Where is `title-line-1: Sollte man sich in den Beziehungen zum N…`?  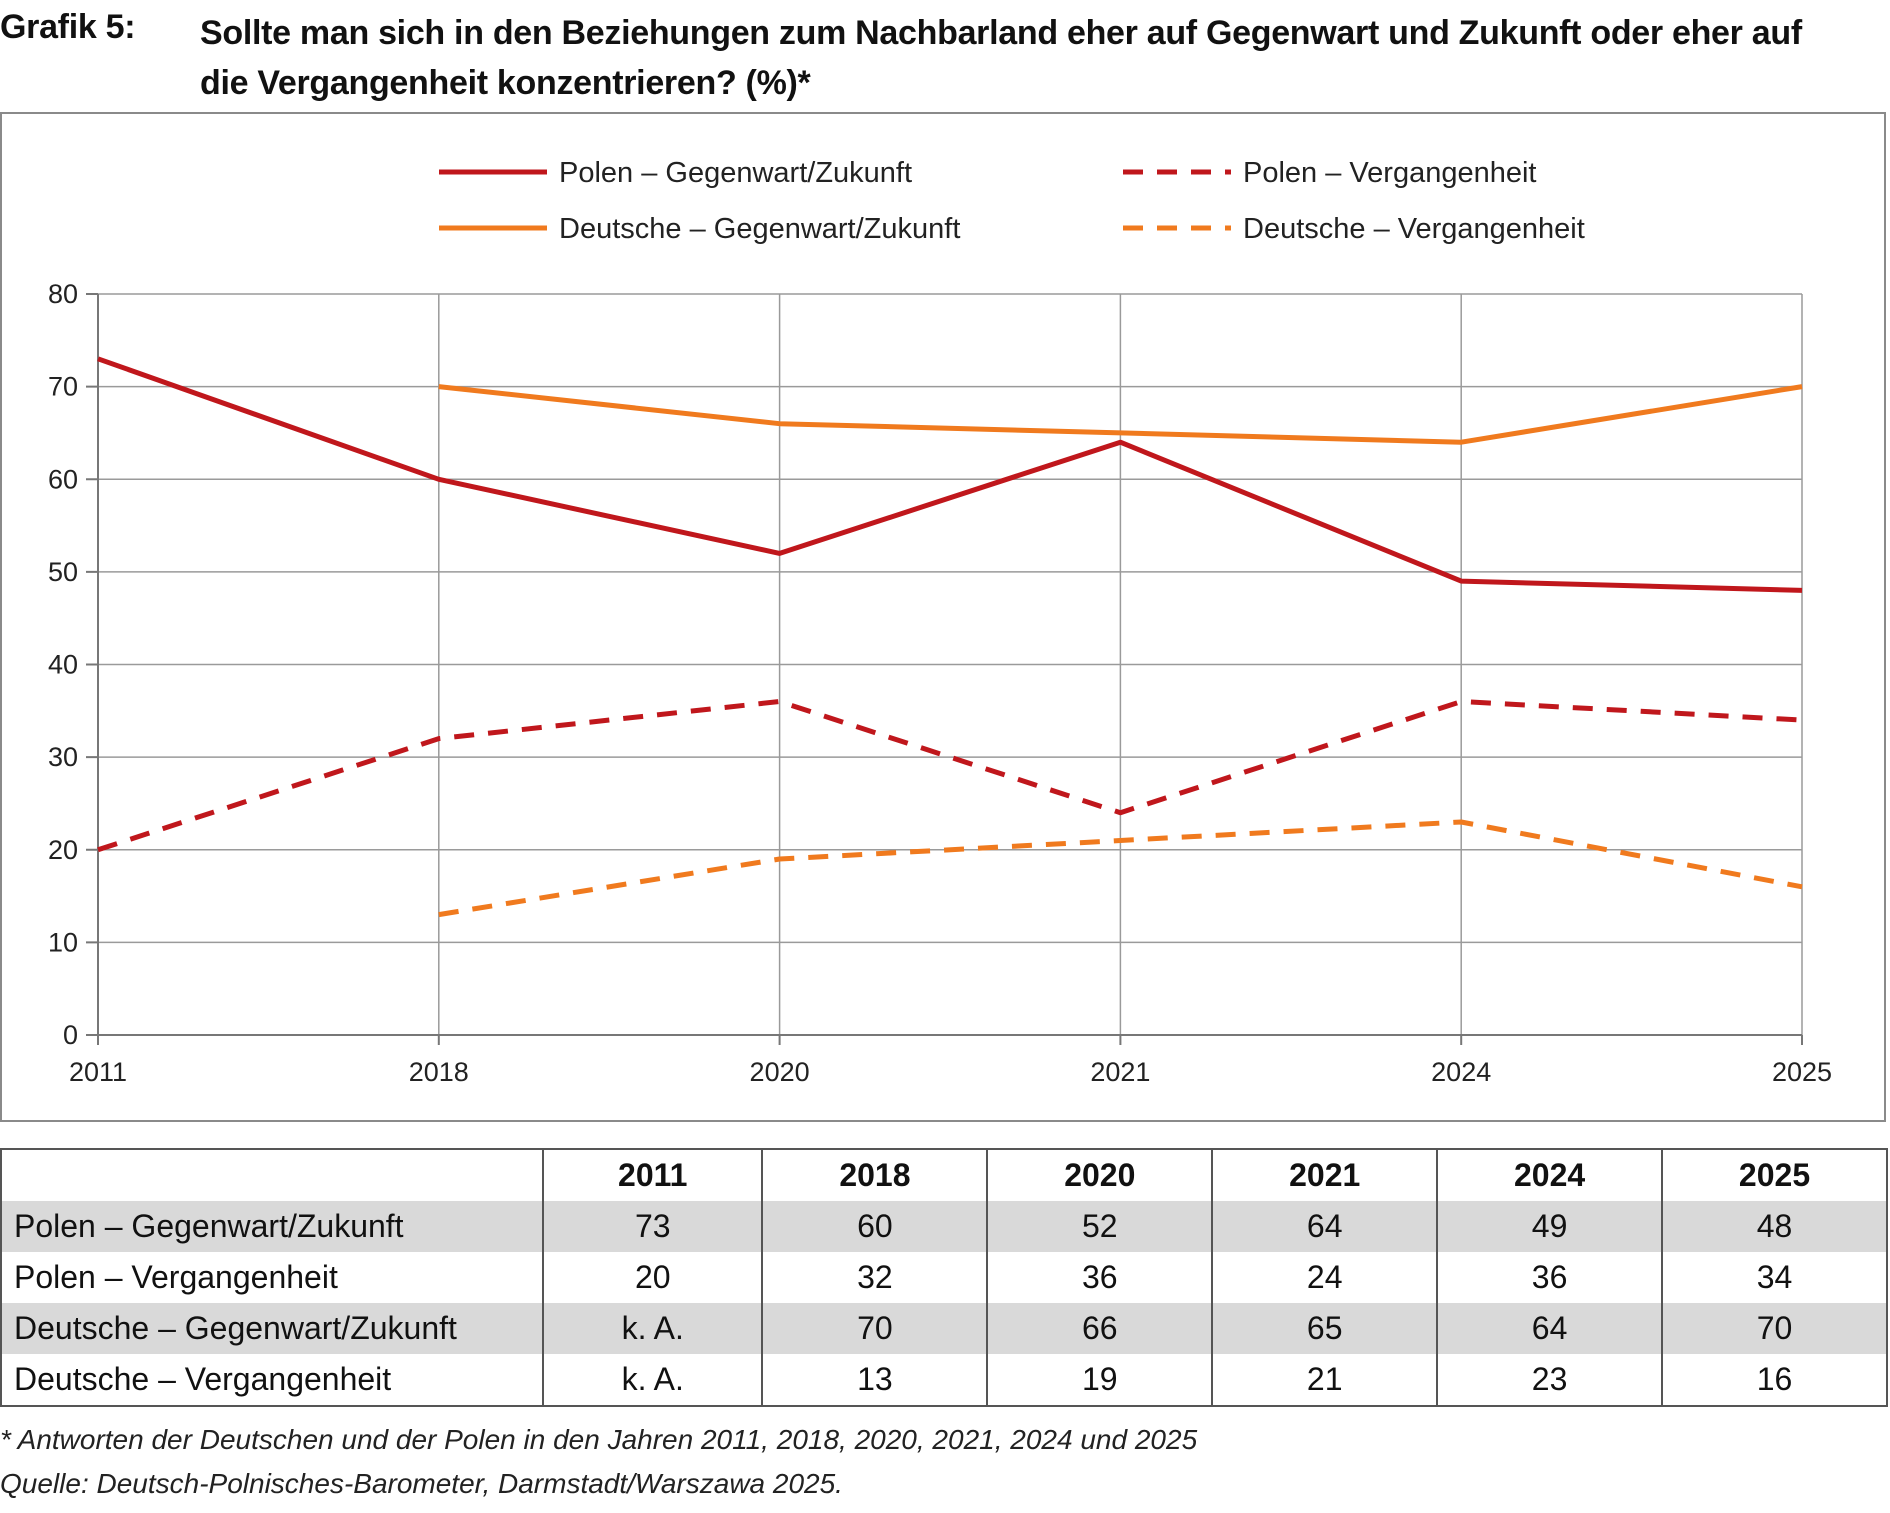 title-line-1: Sollte man sich in den Beziehungen zum N… is located at coordinates (1001, 33).